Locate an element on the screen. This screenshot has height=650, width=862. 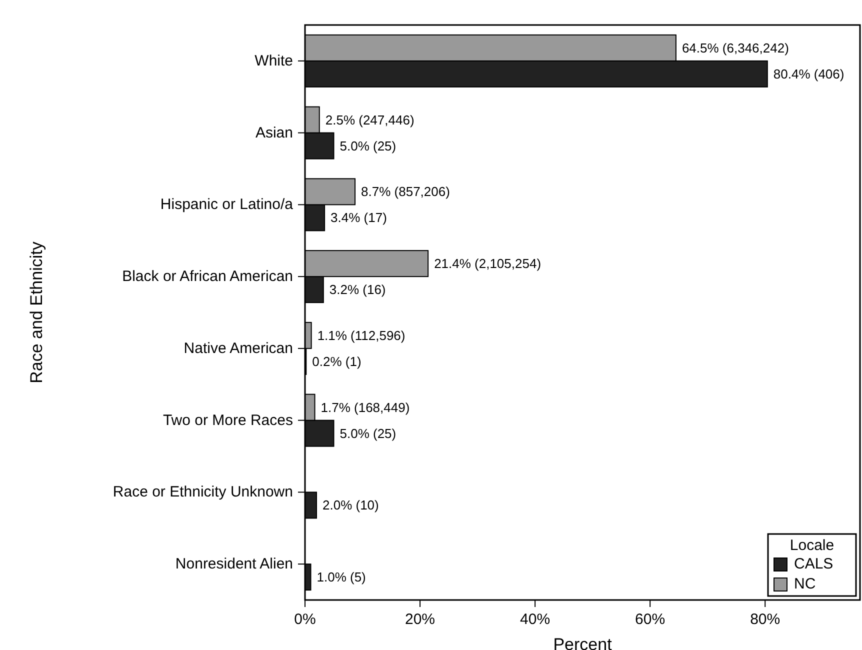
y-tick-label: Hispanic or Latino/a is located at coordinates (227, 205).